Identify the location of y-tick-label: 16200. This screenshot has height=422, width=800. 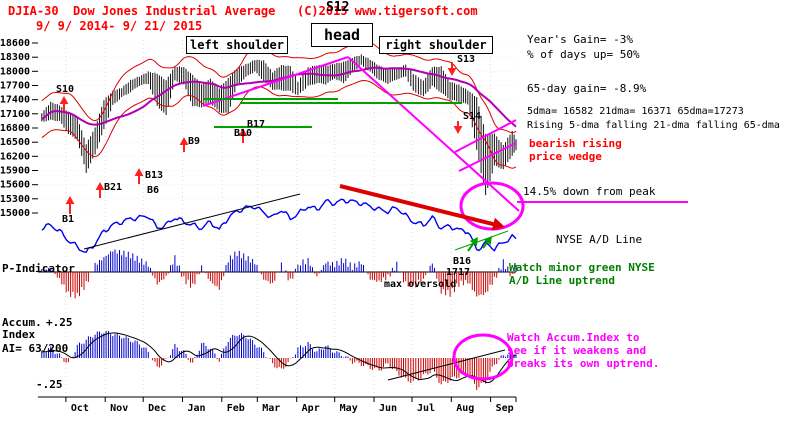
(15, 156).